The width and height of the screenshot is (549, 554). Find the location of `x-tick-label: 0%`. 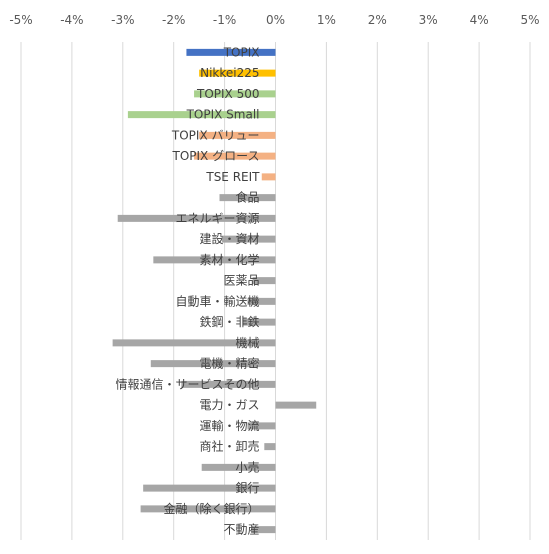

x-tick-label: 0% is located at coordinates (275, 20).